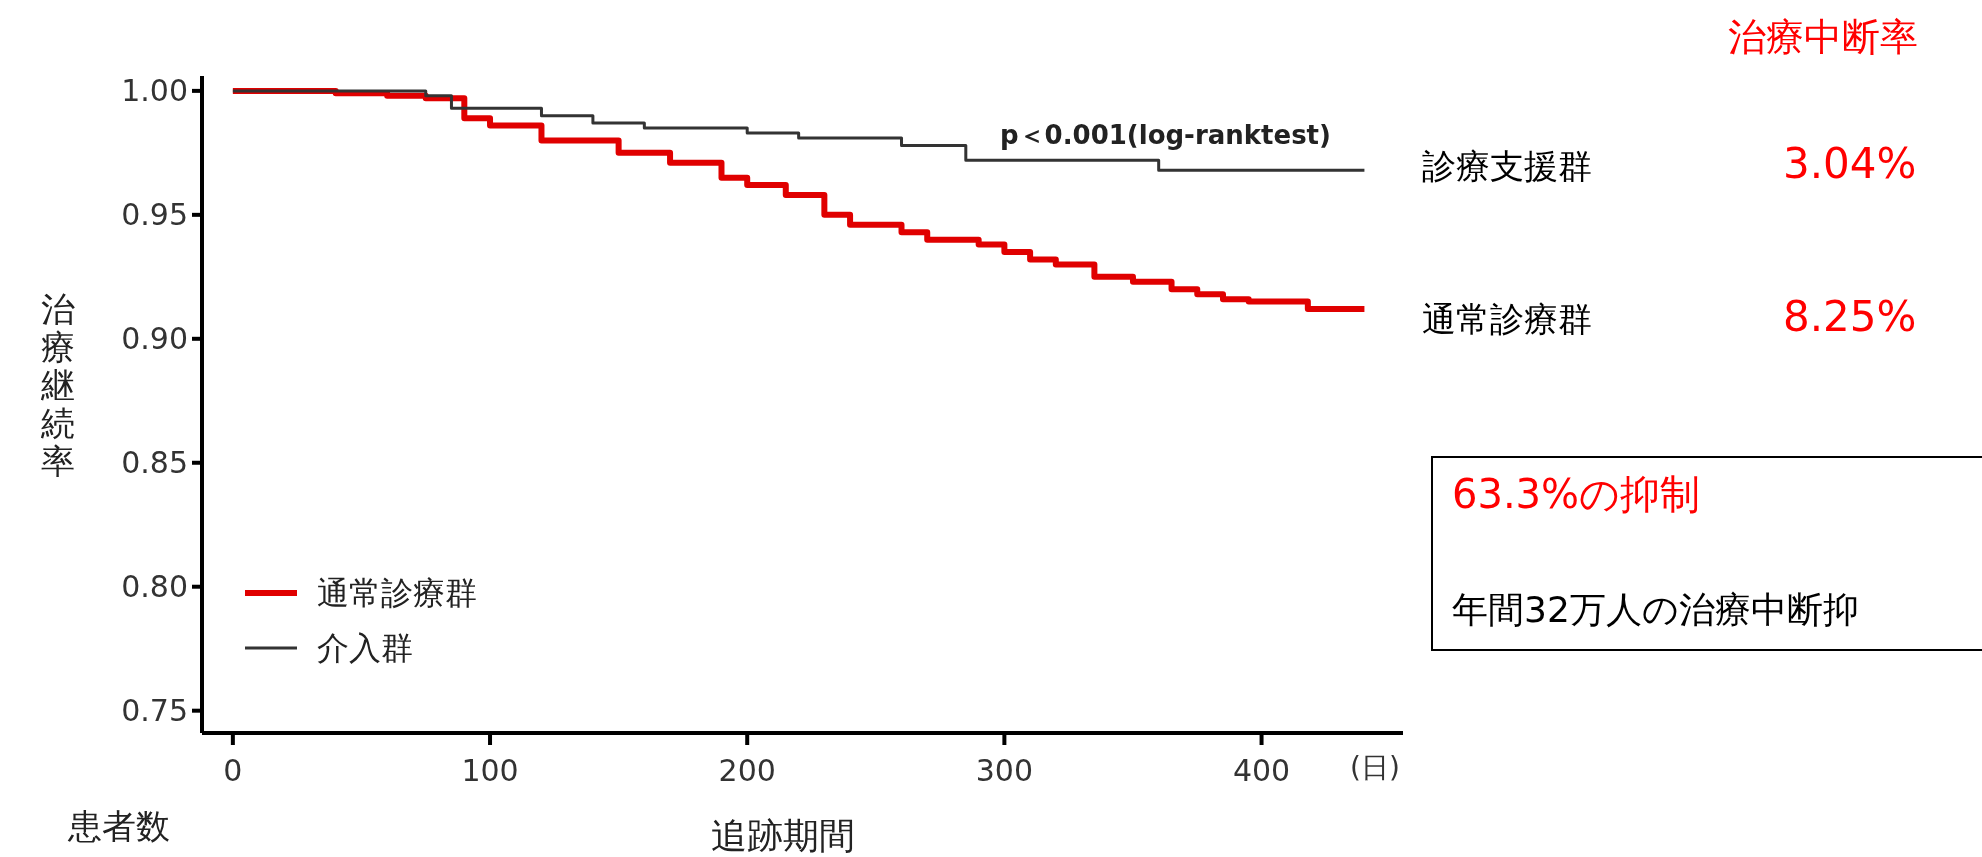 The image size is (1982, 857). I want to click on y-tick-label: 0.85, so click(154, 463).